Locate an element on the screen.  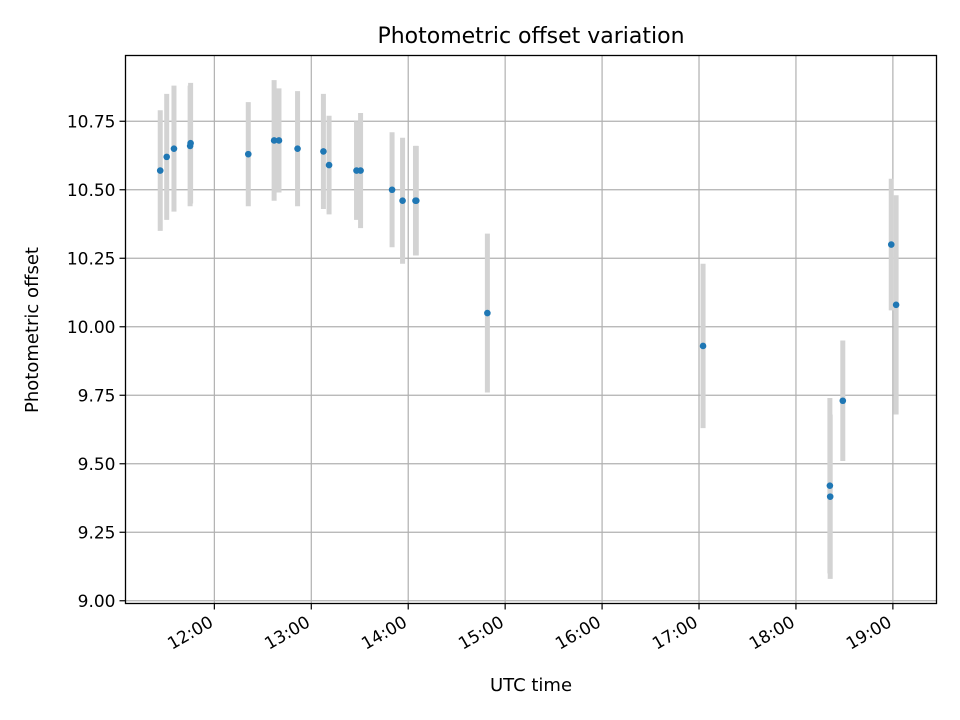
x-tick-label: 17:00 is located at coordinates (675, 634).